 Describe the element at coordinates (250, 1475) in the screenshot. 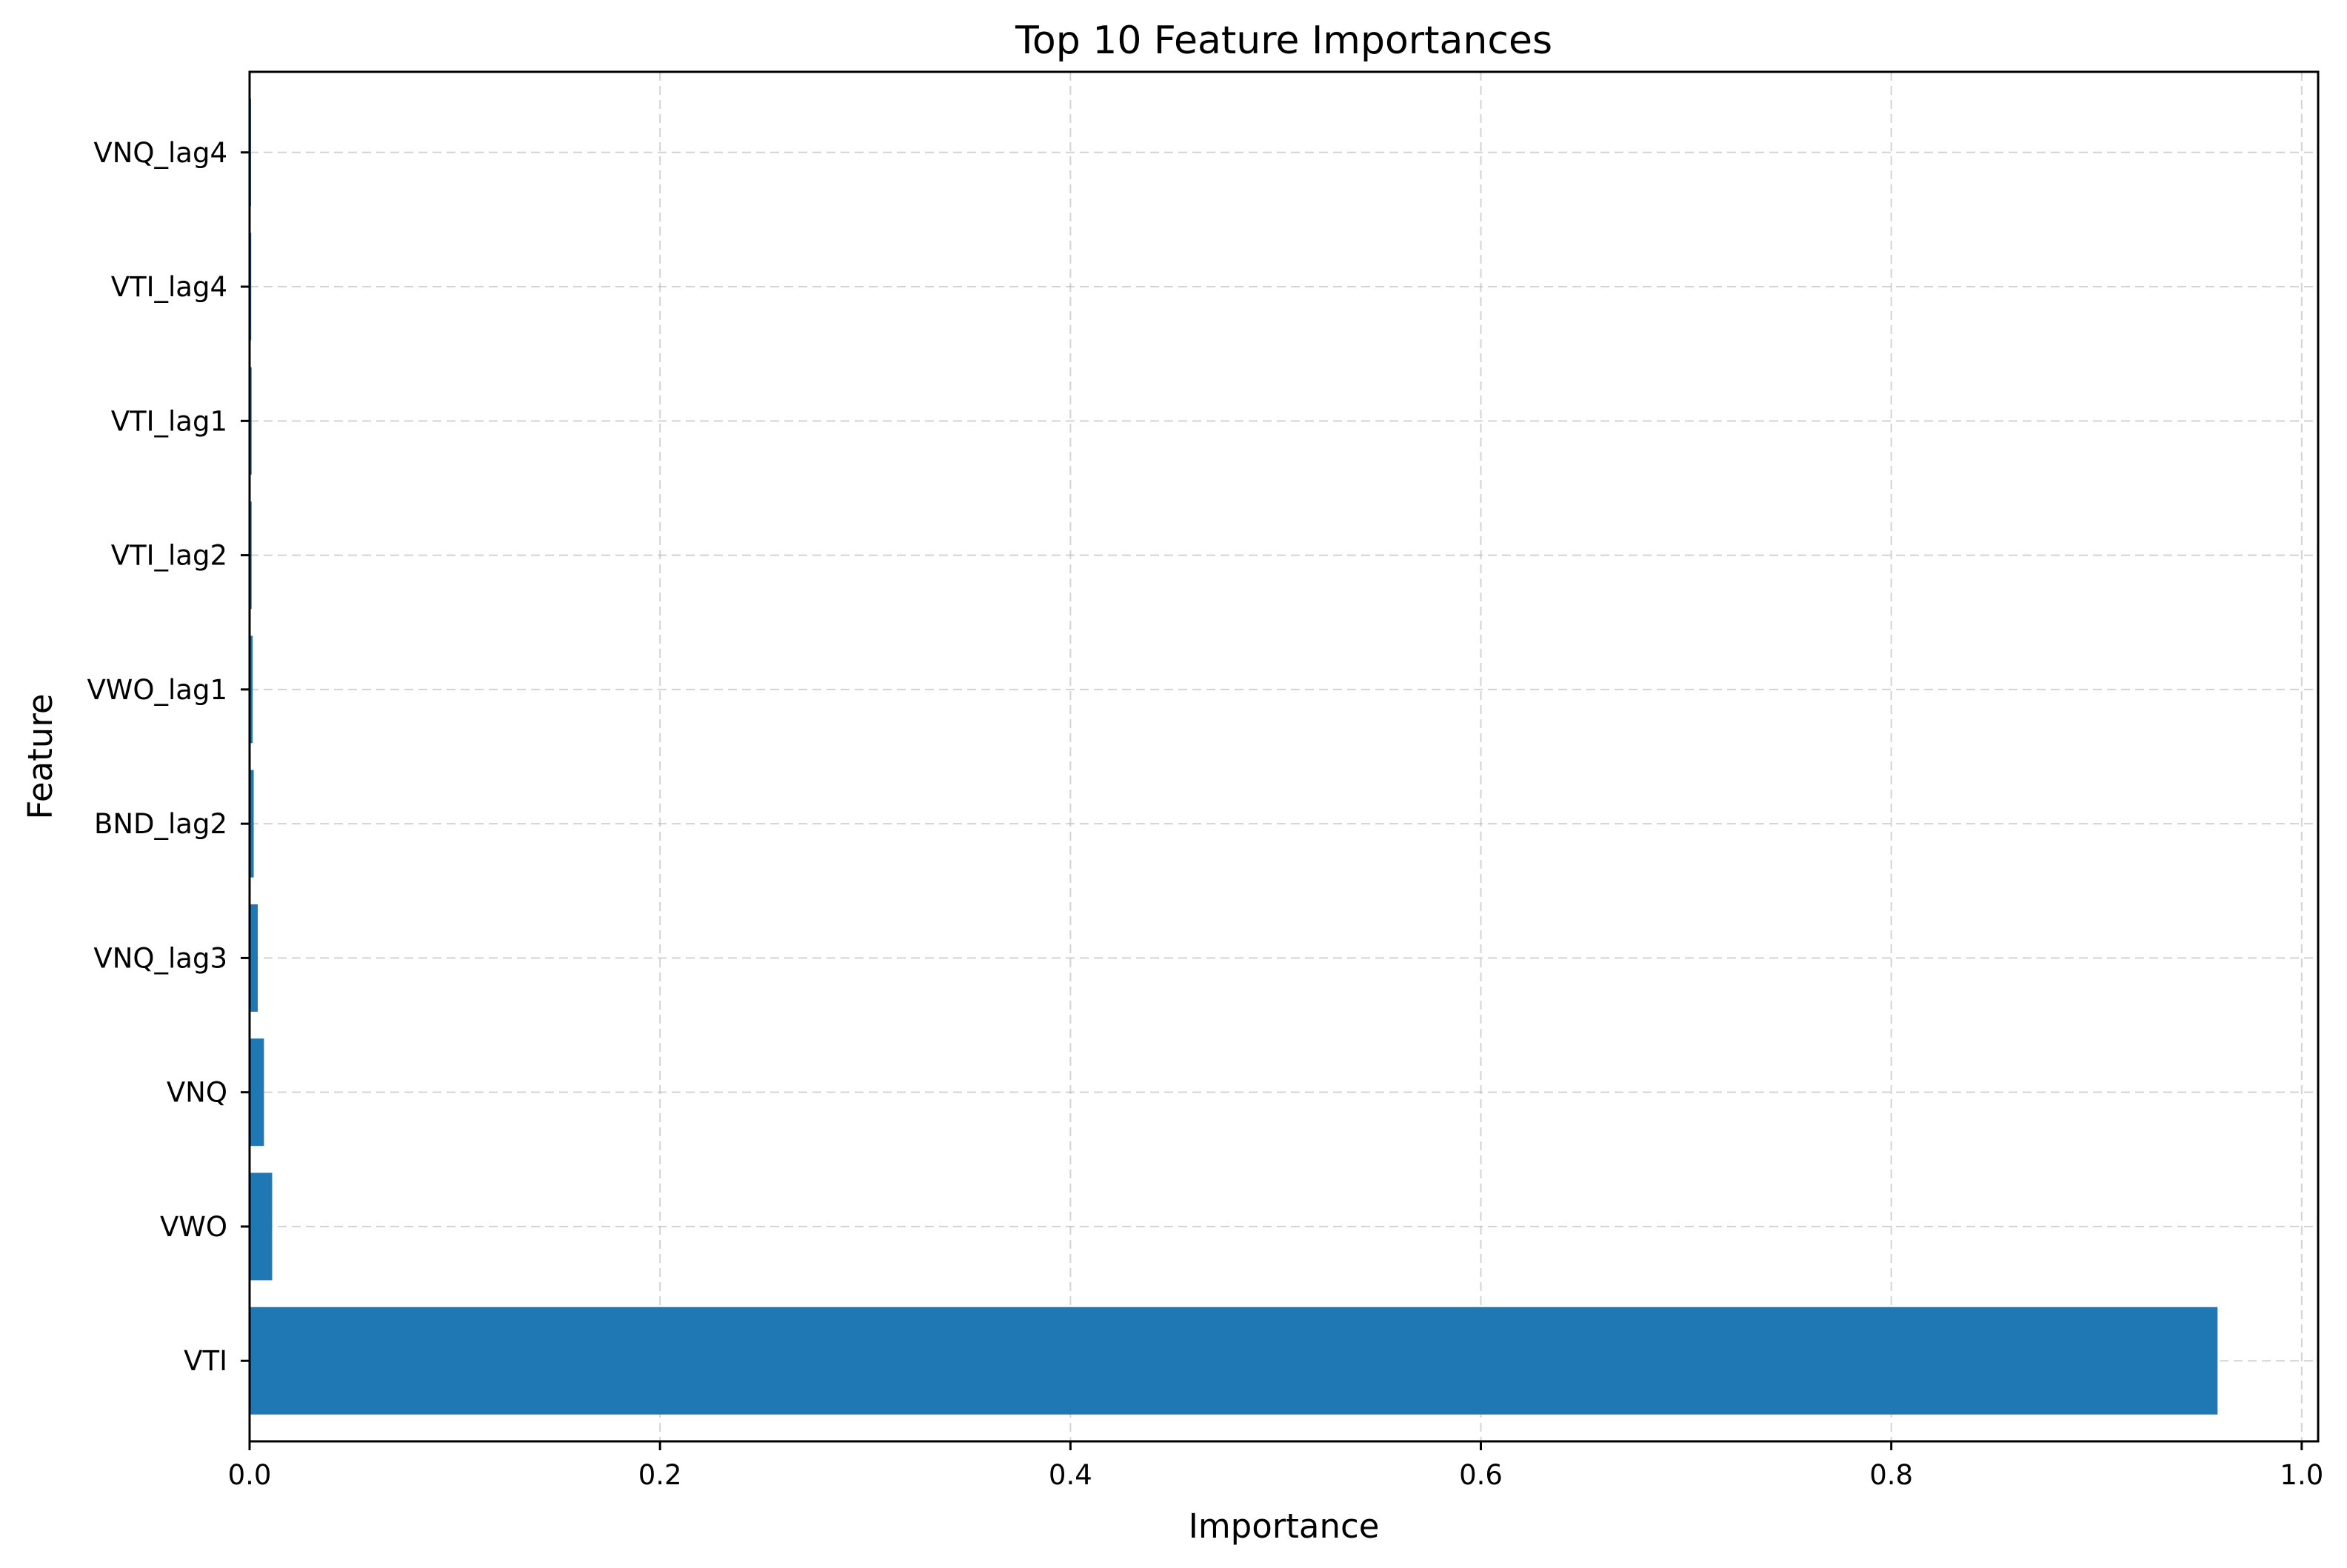

I see `x-tick-label: 0.0` at that location.